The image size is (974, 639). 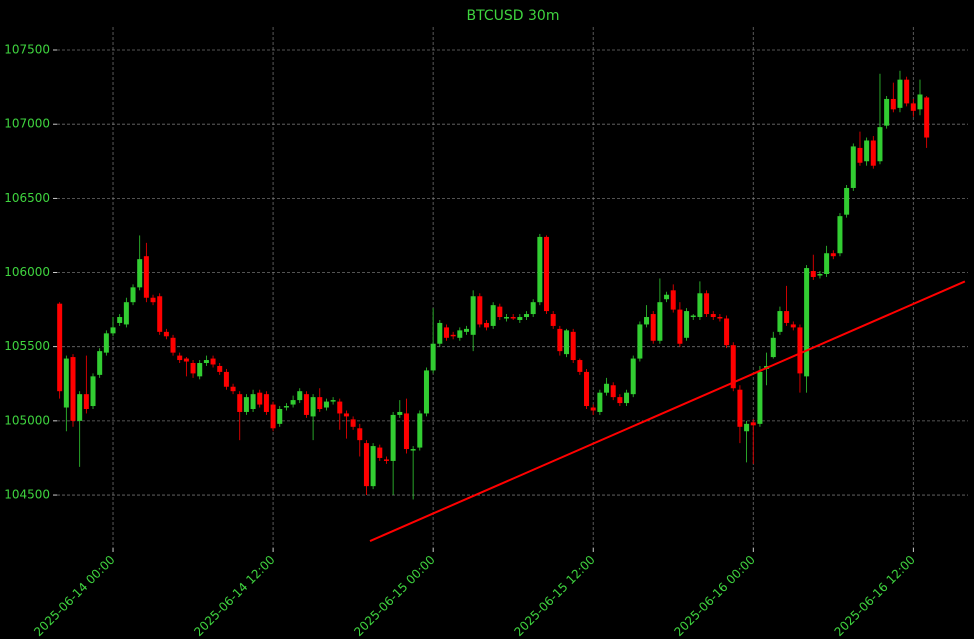 I want to click on y-tick-label: 105500, so click(x=27, y=346).